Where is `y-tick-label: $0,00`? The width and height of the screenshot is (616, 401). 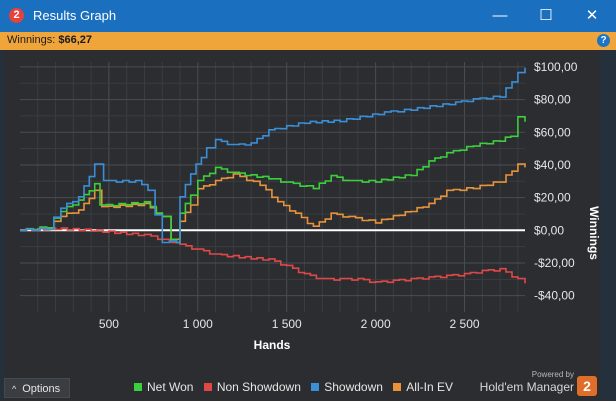
y-tick-label: $0,00 is located at coordinates (549, 230).